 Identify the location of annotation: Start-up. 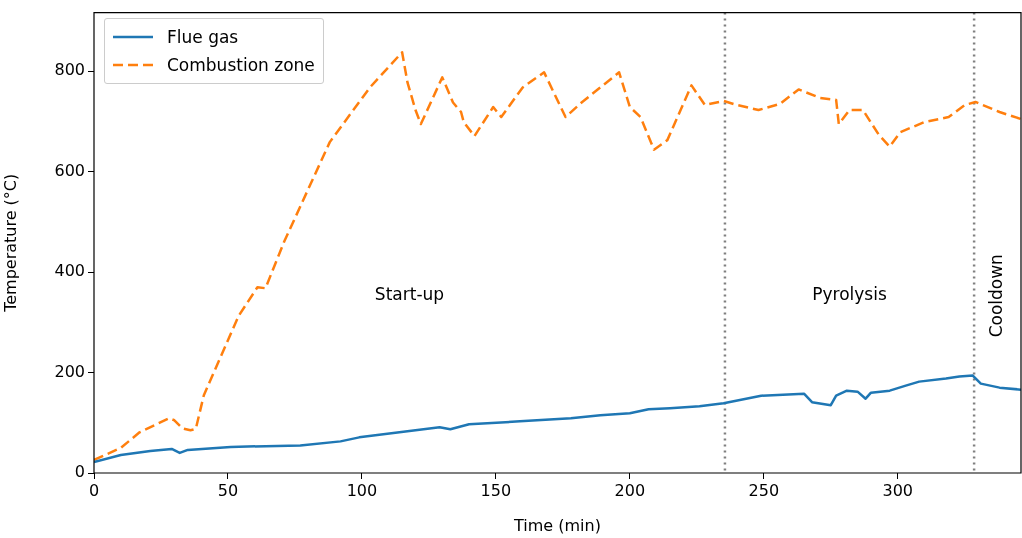
(409, 294).